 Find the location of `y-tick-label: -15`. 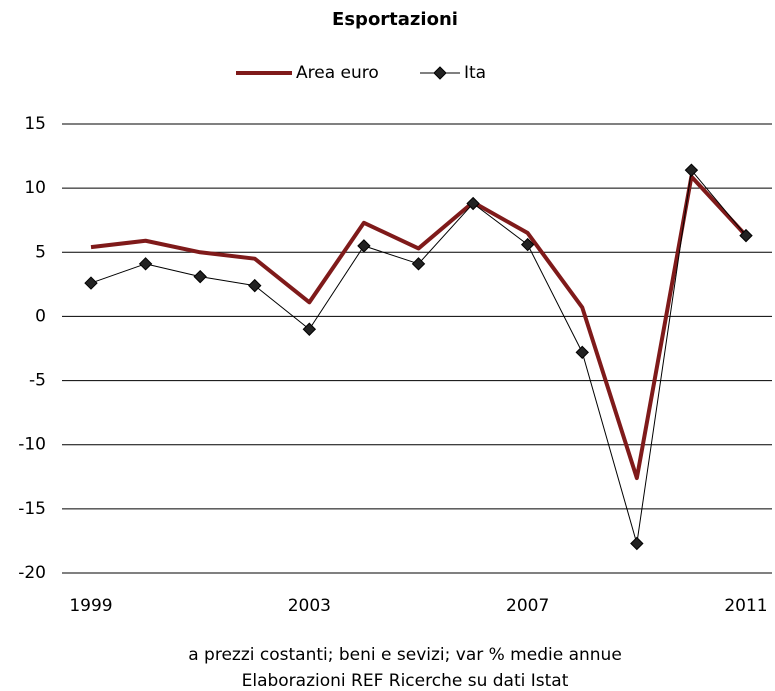

y-tick-label: -15 is located at coordinates (32, 509).